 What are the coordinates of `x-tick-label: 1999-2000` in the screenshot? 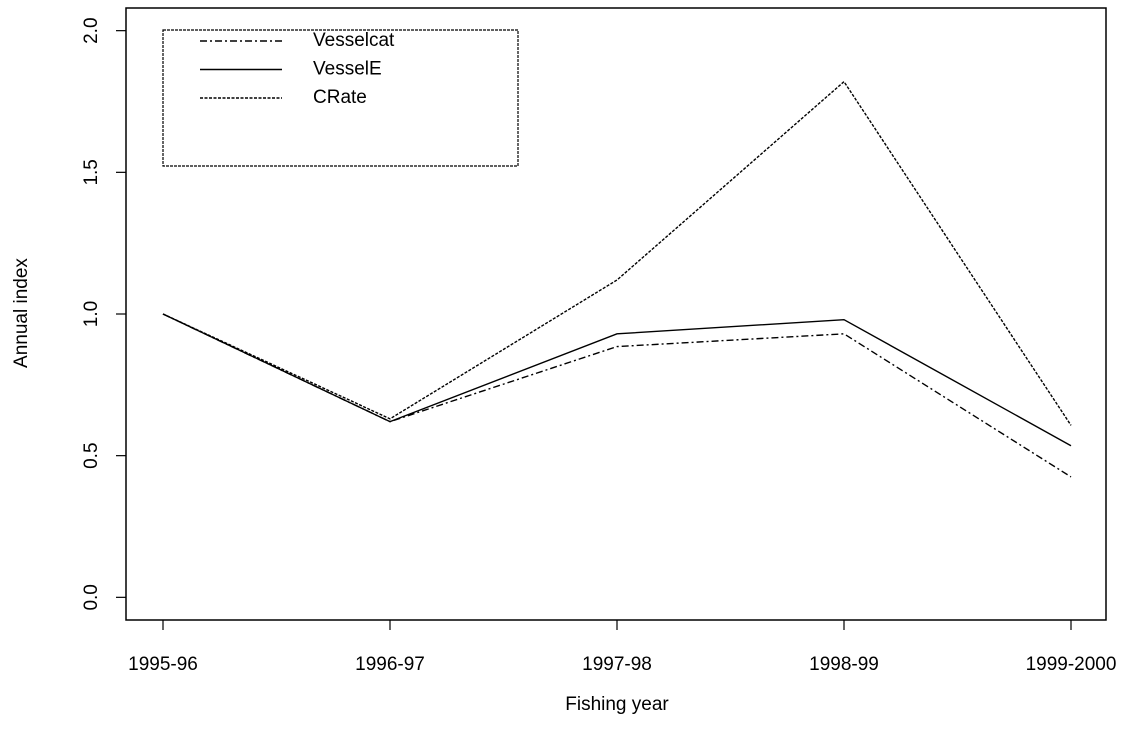 It's located at (1071, 664).